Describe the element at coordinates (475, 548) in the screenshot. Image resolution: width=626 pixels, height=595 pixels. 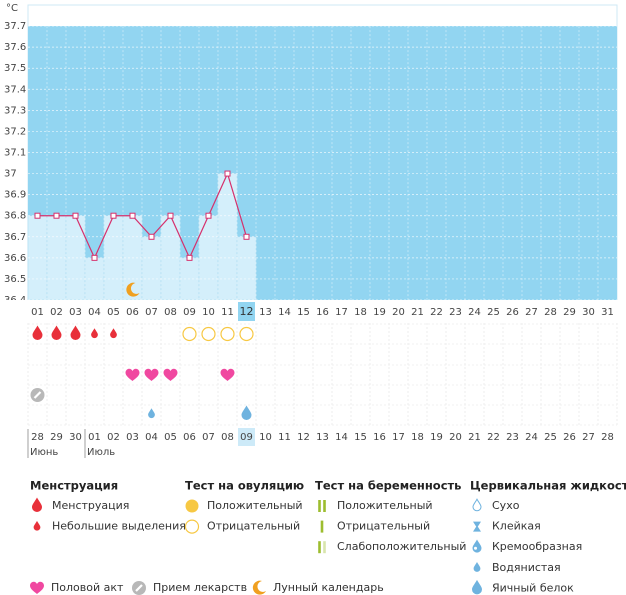
I see `drop-spot` at that location.